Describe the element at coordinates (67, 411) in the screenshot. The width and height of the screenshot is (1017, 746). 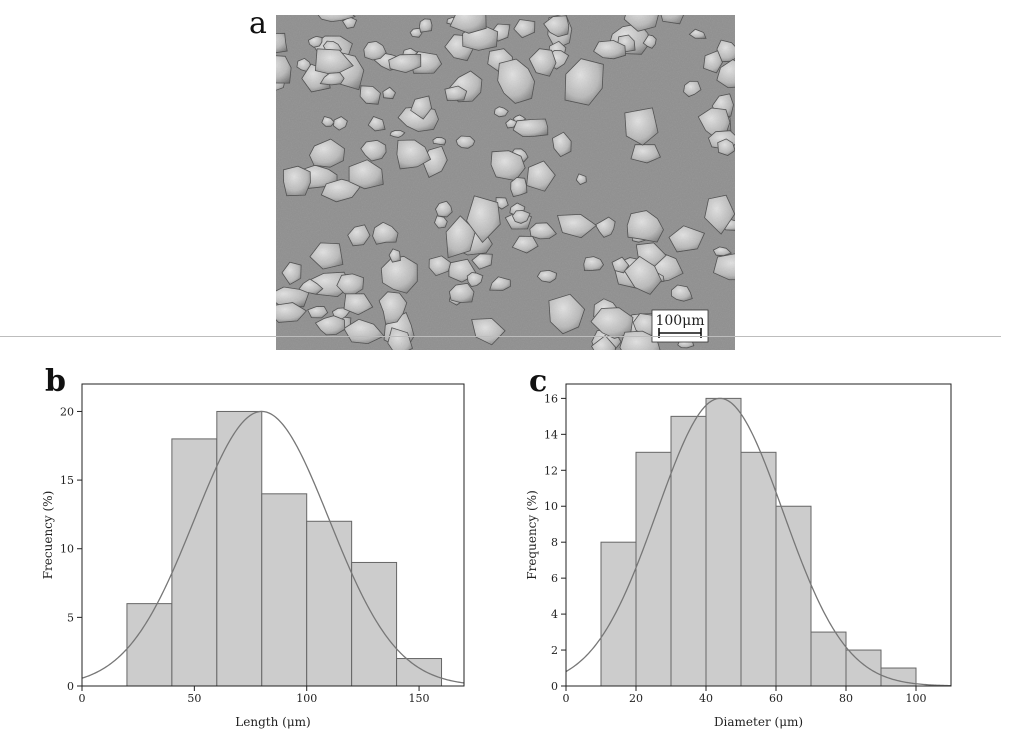
I see `y-tick-label: 20` at that location.